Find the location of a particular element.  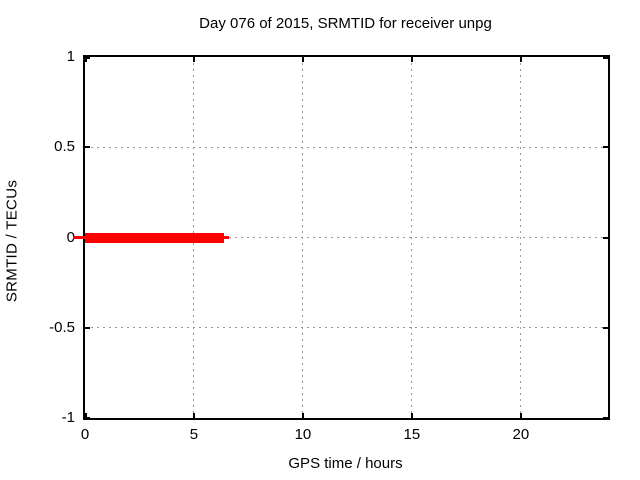

x-tick-label: 5 is located at coordinates (194, 434).